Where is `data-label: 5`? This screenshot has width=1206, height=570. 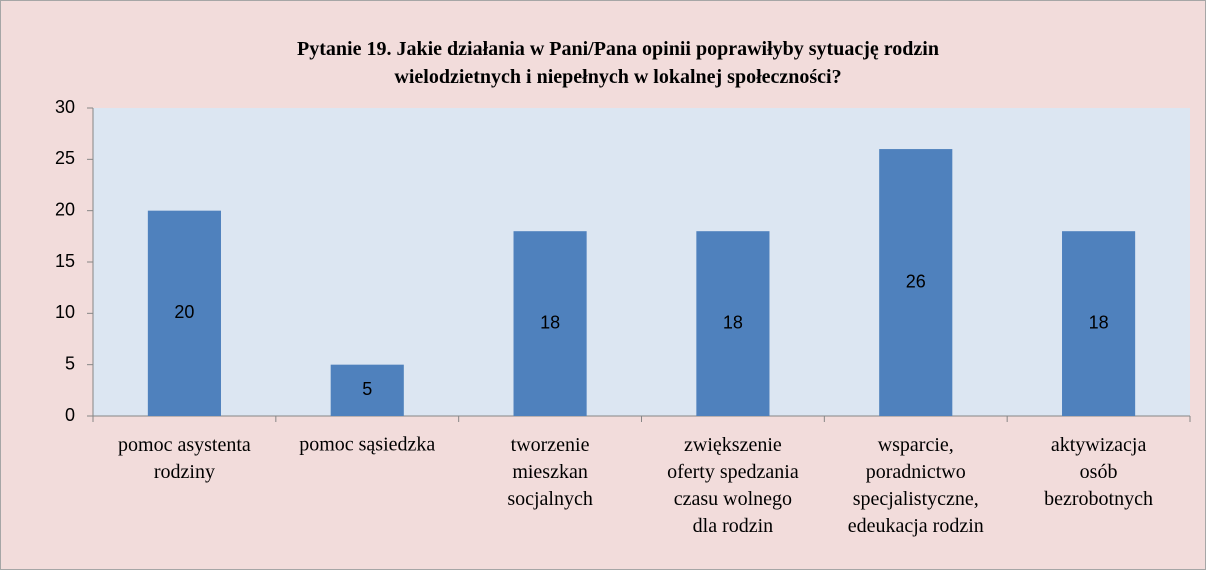 data-label: 5 is located at coordinates (367, 389).